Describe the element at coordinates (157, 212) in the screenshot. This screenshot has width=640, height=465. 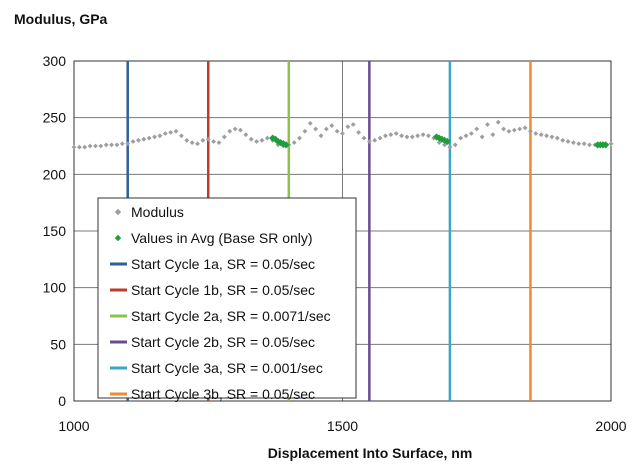
I see `legend-label-1: Modulus` at that location.